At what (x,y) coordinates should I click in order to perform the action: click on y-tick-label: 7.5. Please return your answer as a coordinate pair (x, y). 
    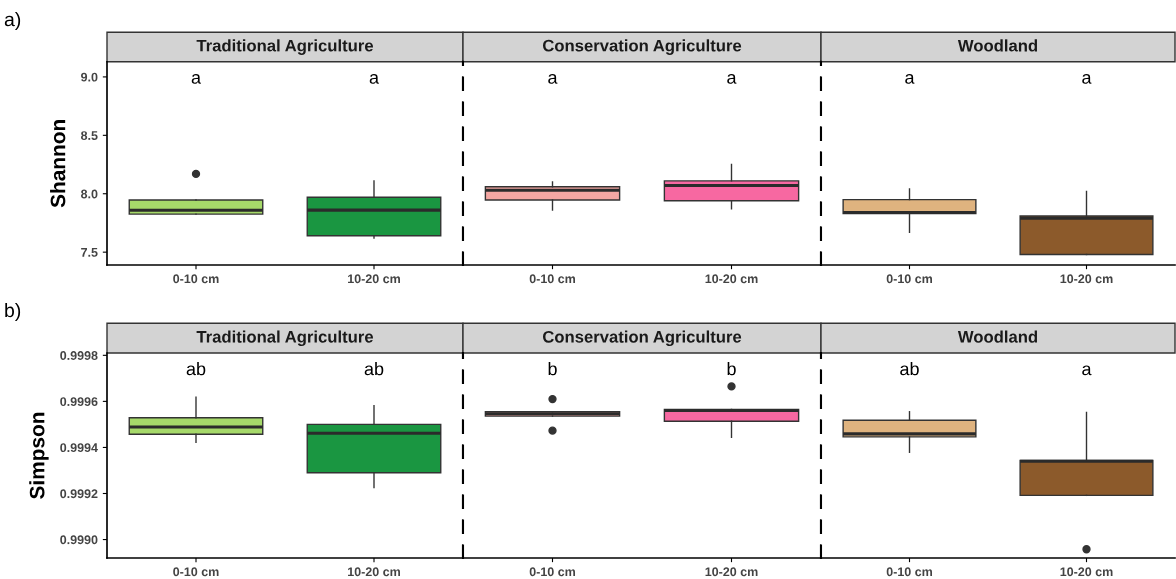
    Looking at the image, I should click on (89, 252).